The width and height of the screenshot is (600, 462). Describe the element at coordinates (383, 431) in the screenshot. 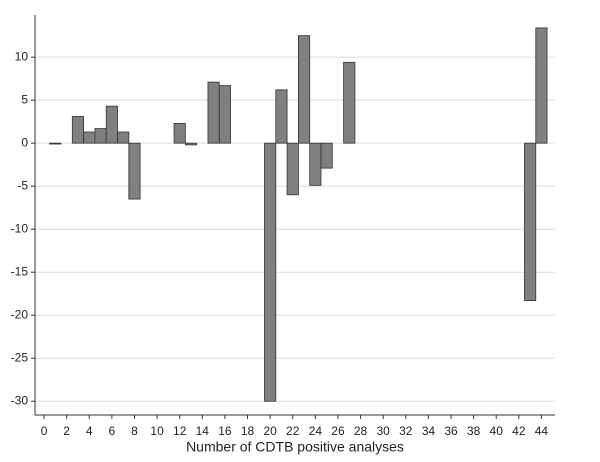

I see `x-tick-label: 30` at that location.